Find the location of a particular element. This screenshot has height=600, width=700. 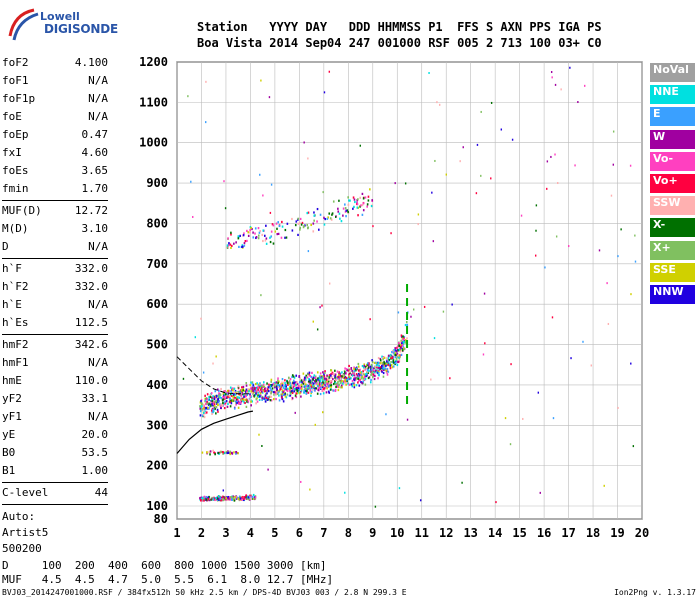

legend-item-ssw: SSW is located at coordinates (672, 206).